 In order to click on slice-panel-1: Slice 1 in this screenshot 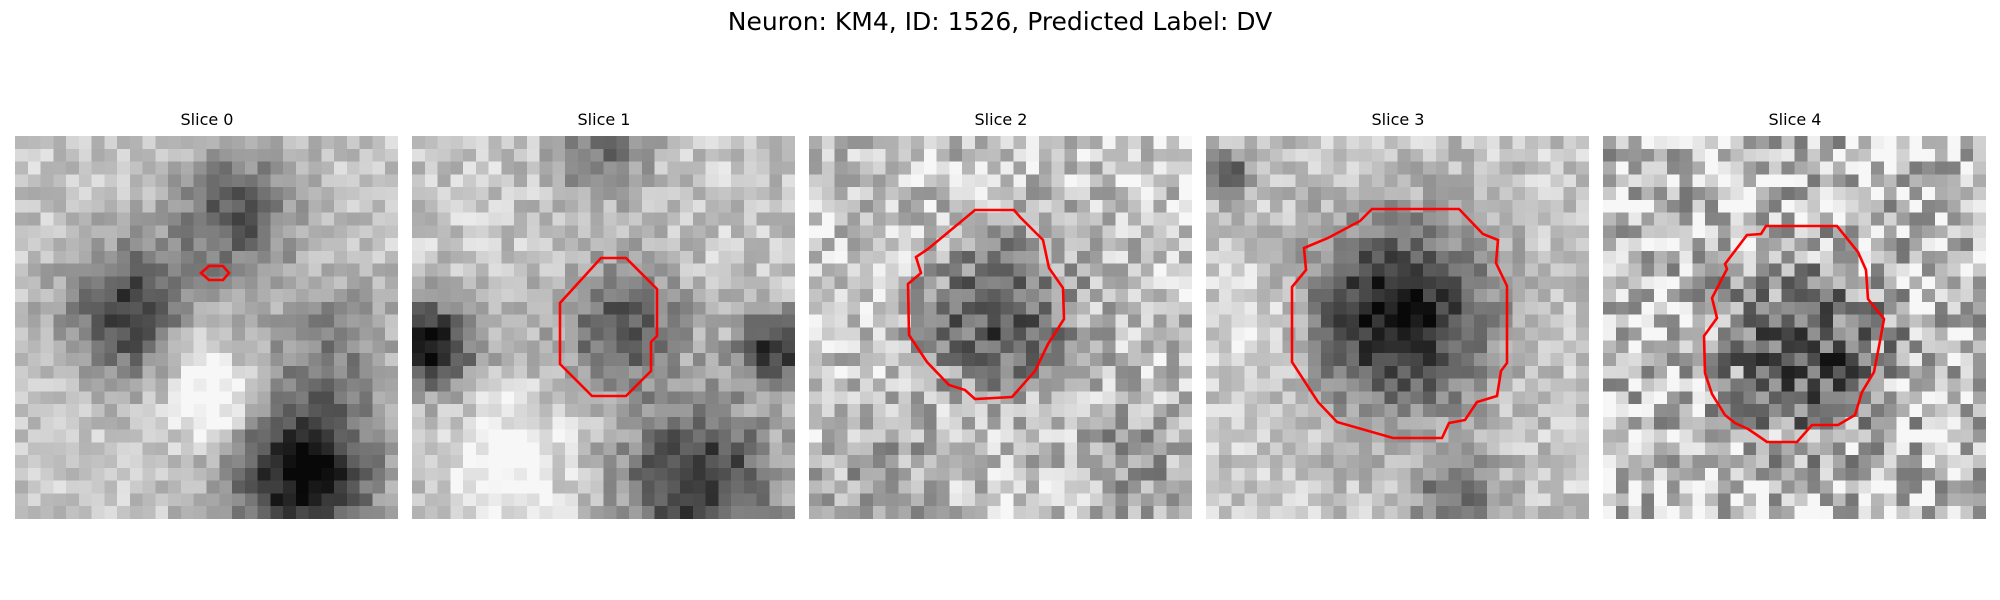, I will do `click(604, 314)`.